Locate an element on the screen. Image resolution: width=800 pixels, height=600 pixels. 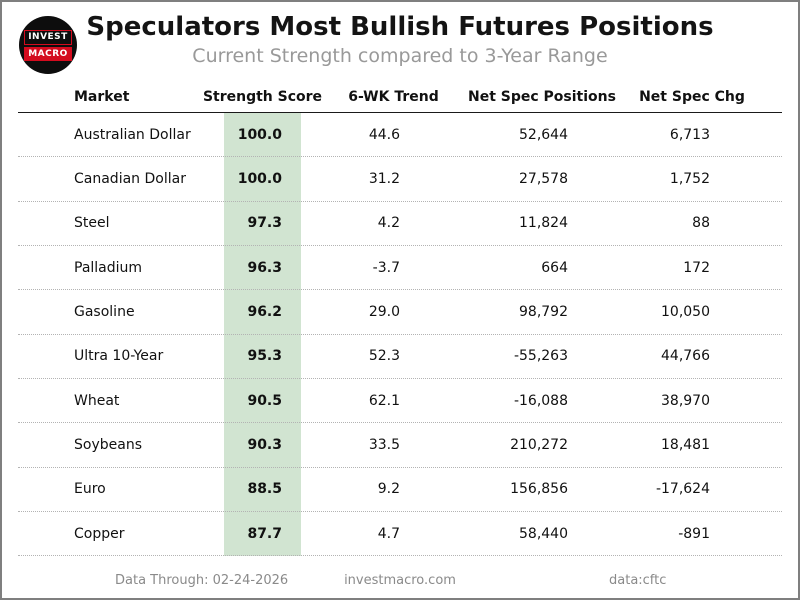
market-cell: Copper is located at coordinates (99, 533).